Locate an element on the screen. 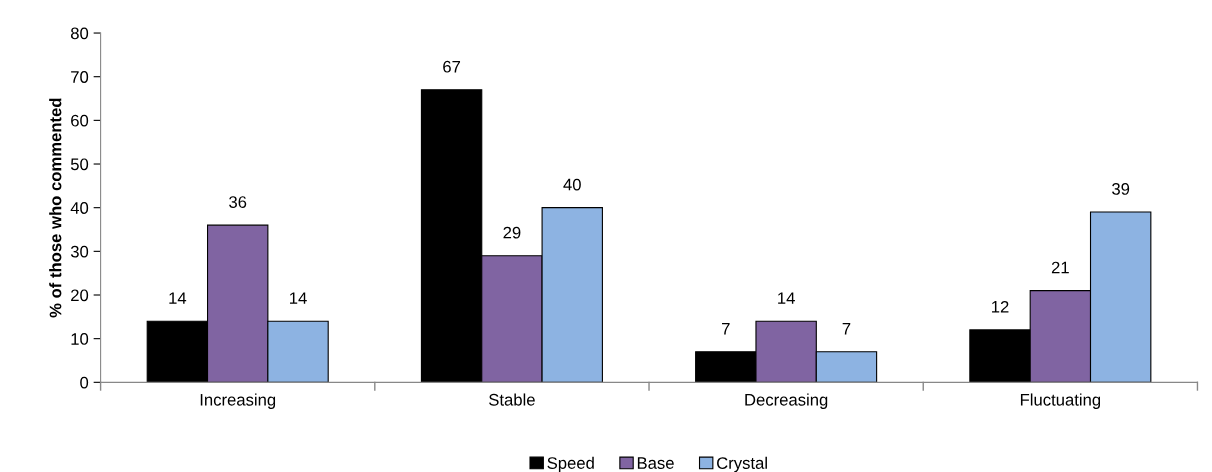 This screenshot has height=472, width=1212. data-label: 36 is located at coordinates (238, 202).